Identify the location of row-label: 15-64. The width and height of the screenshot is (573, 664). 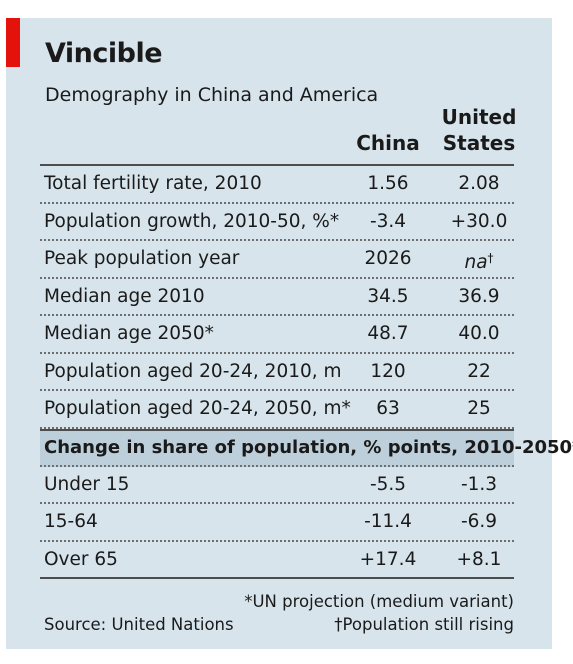
(71, 521).